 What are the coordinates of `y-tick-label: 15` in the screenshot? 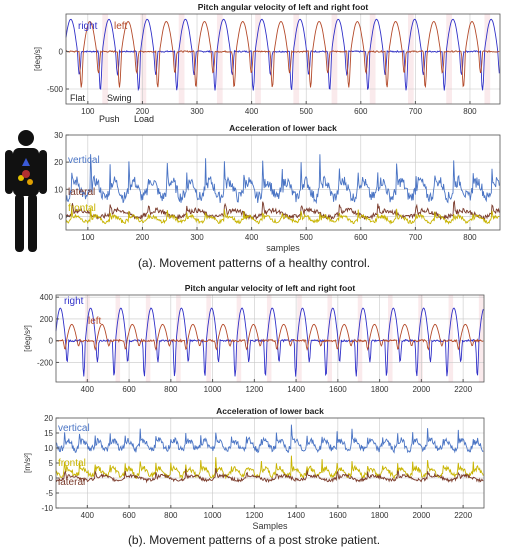 It's located at (48, 433).